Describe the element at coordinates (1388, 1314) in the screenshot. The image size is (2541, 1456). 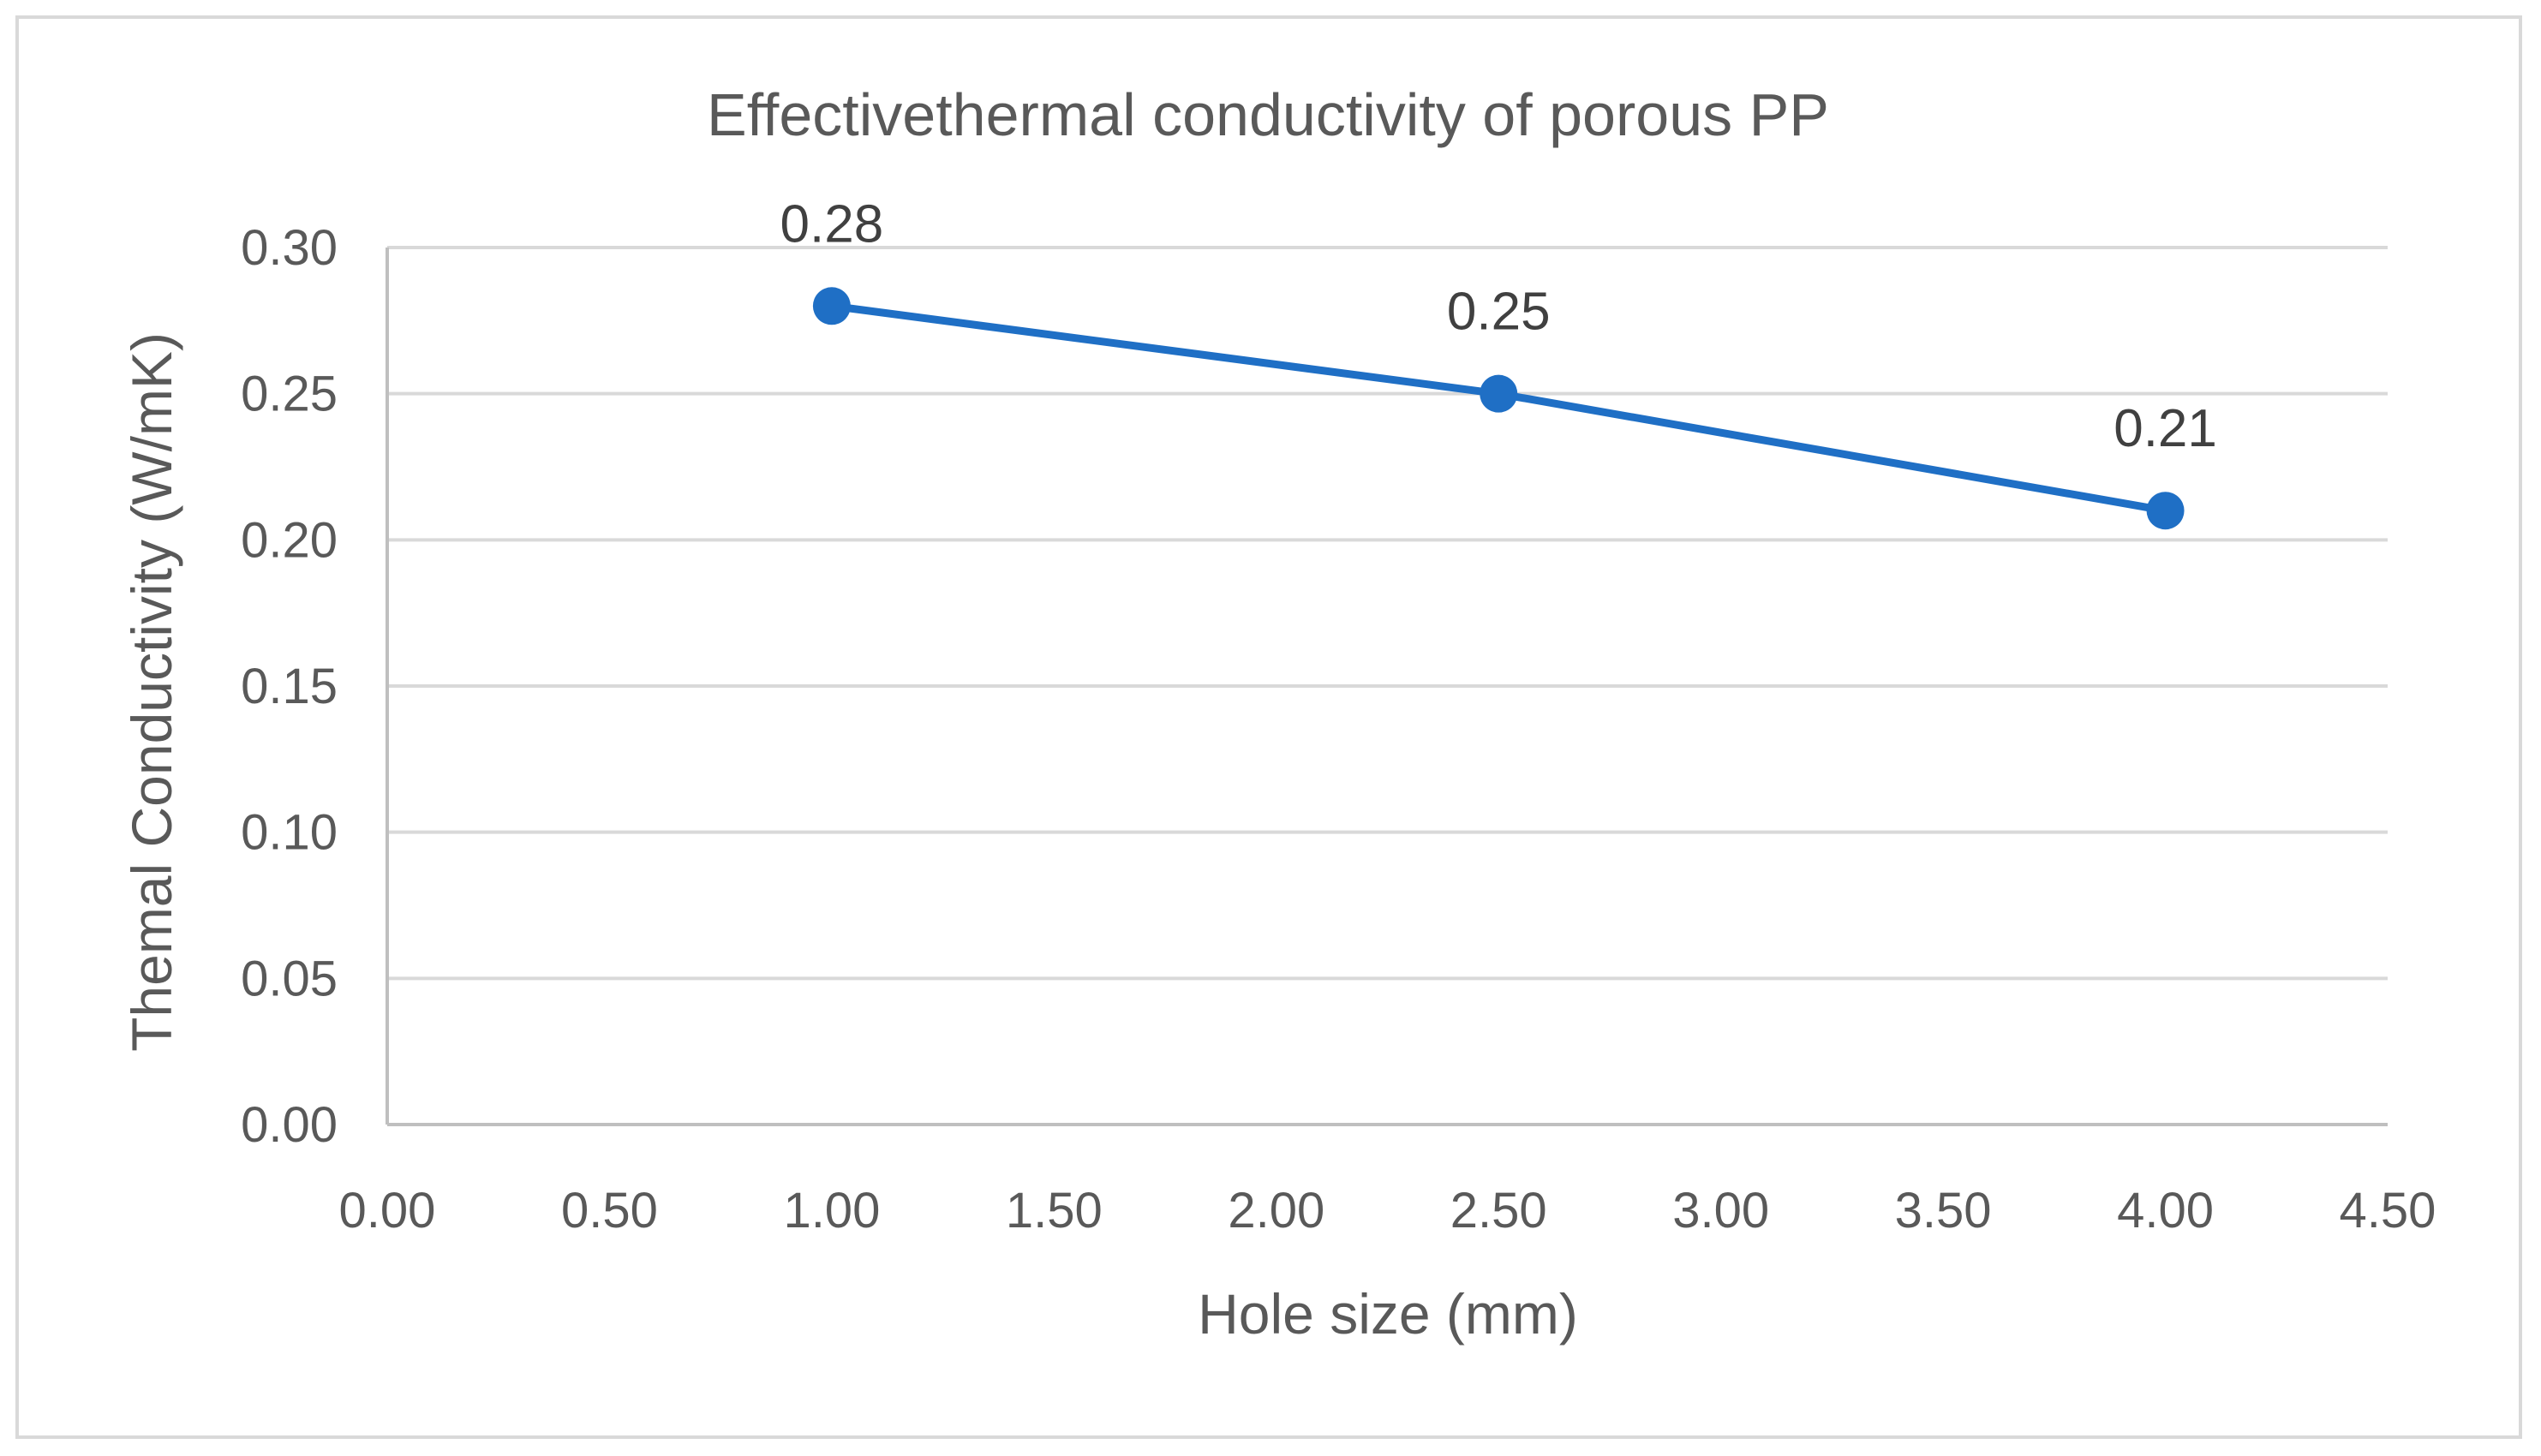
I see `x-axis-title: Hole size (mm)` at that location.